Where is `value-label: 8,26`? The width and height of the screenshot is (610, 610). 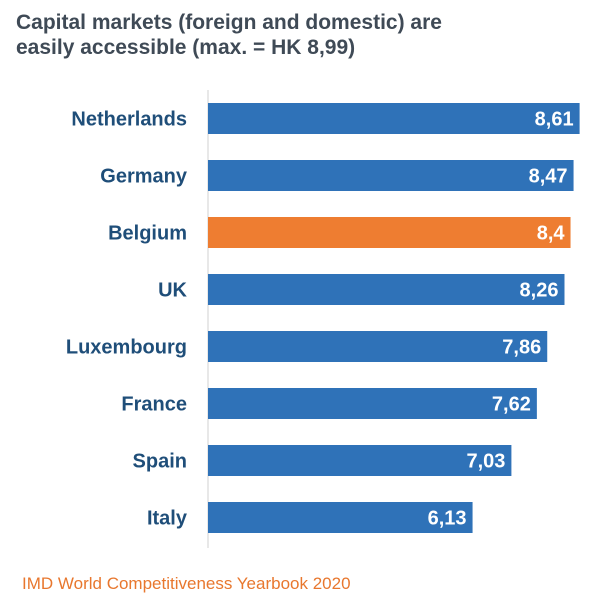
value-label: 8,26 is located at coordinates (539, 291).